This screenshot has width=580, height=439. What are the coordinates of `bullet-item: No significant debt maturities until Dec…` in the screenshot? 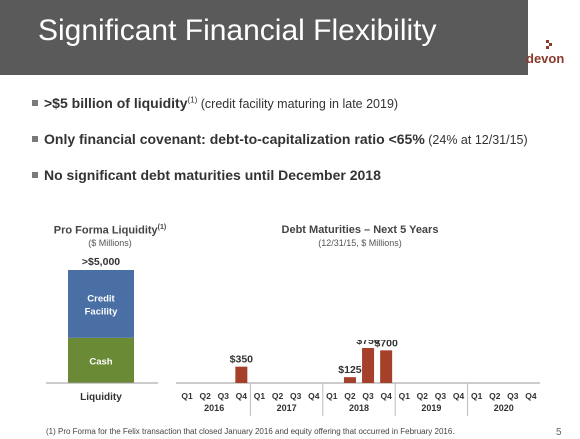 It's located at (302, 185).